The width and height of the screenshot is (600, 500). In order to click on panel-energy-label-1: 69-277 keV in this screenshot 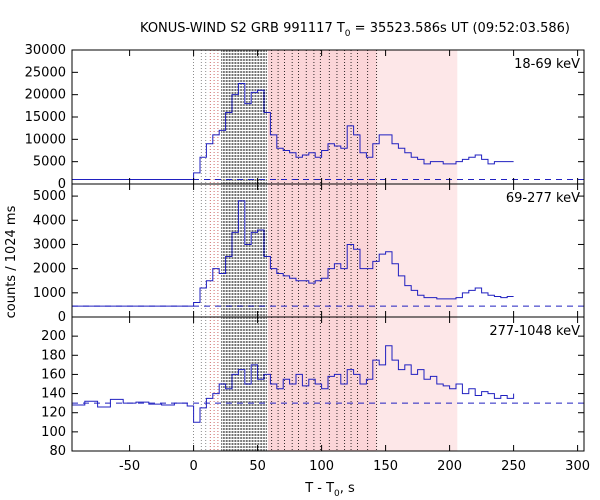, I will do `click(543, 198)`.